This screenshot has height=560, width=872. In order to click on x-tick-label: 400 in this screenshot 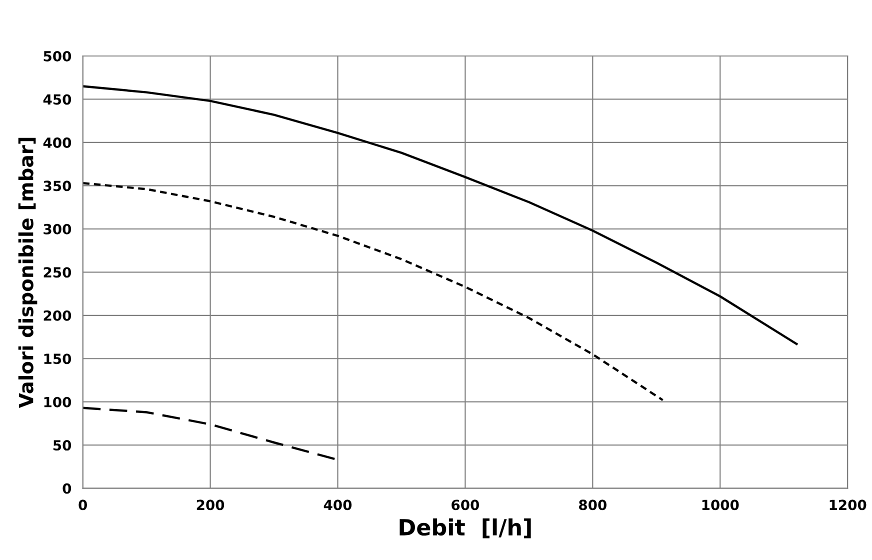, I will do `click(338, 505)`.